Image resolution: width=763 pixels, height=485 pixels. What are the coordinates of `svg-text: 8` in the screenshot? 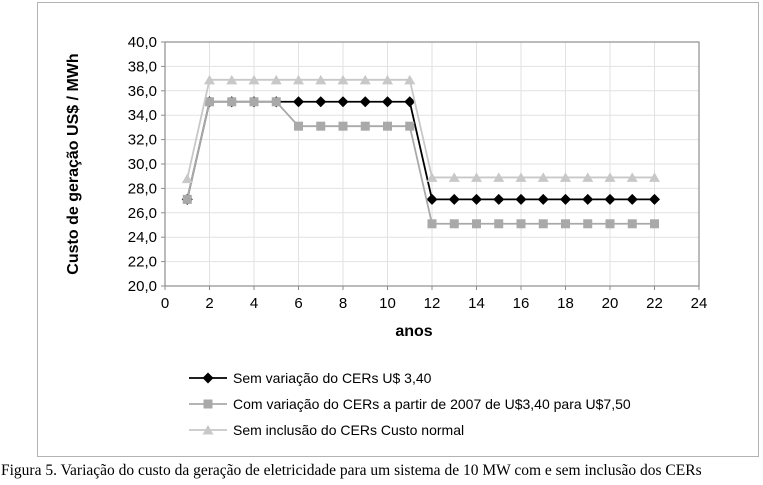 It's located at (343, 303).